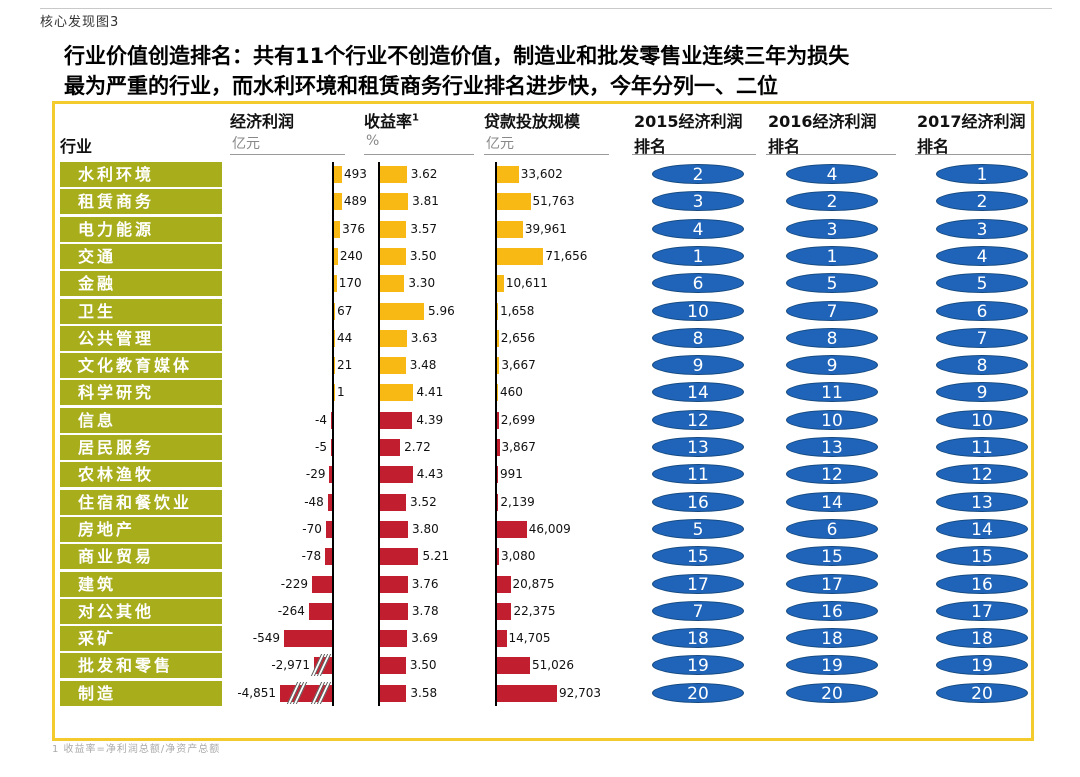  What do you see at coordinates (546, 8) in the screenshot?
I see `top-rule` at bounding box center [546, 8].